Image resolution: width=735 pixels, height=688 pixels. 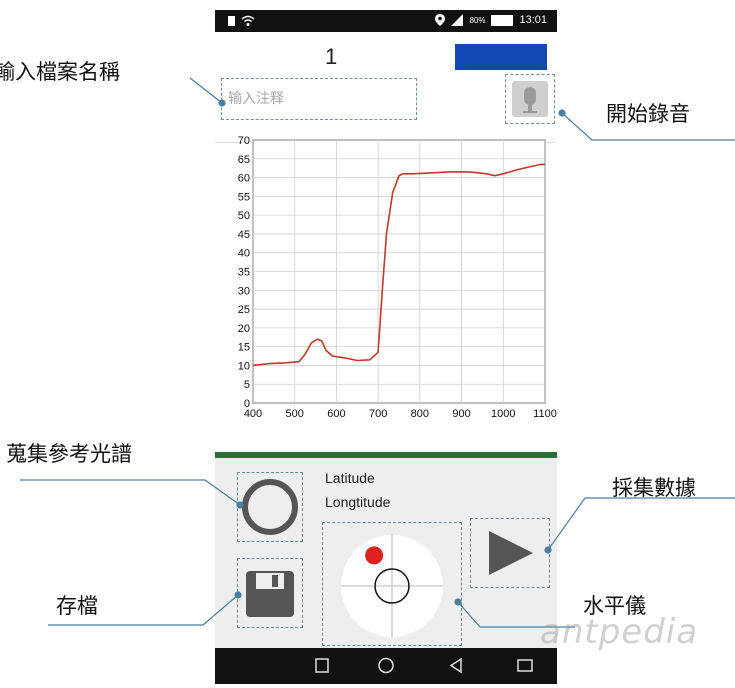 I want to click on y-tick-label: 65, so click(x=244, y=160).